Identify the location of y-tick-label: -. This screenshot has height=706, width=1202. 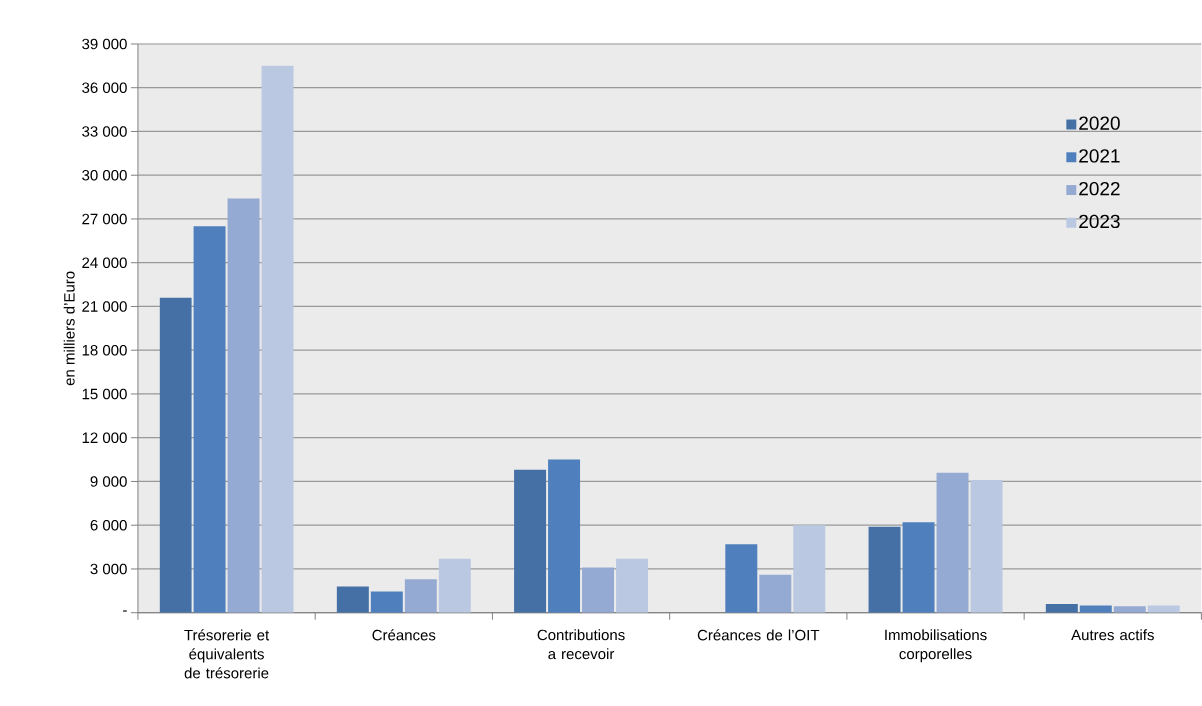
(125, 611).